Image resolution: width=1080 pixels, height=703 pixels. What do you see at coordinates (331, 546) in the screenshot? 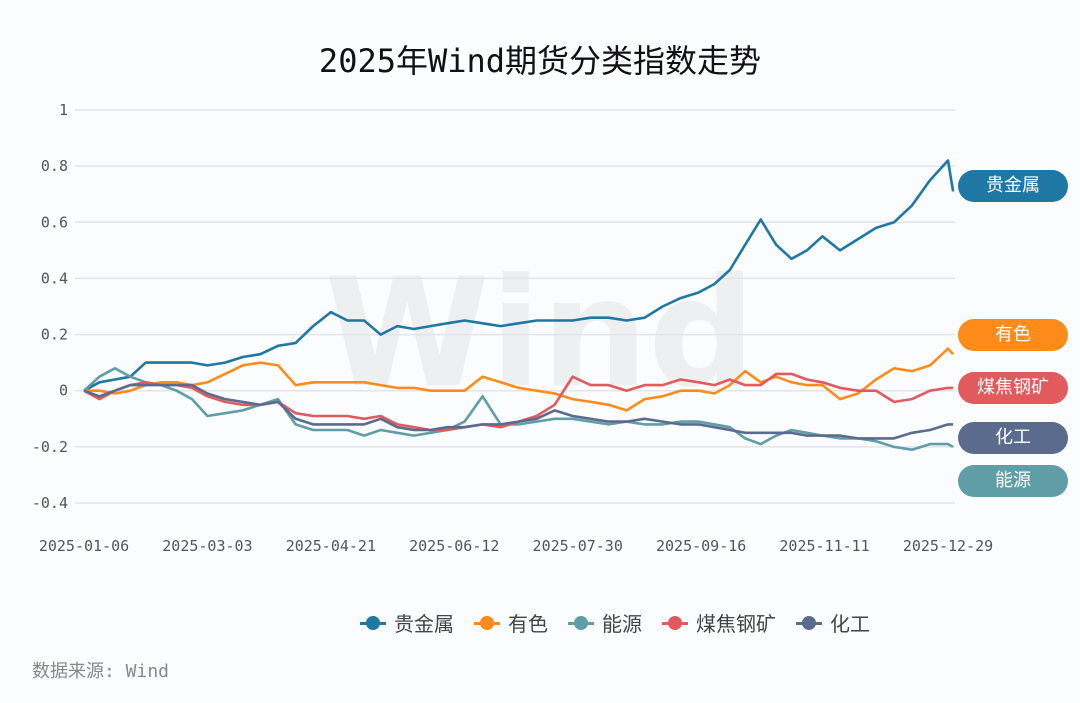
I see `x-tick-label: 2025-04-21` at bounding box center [331, 546].